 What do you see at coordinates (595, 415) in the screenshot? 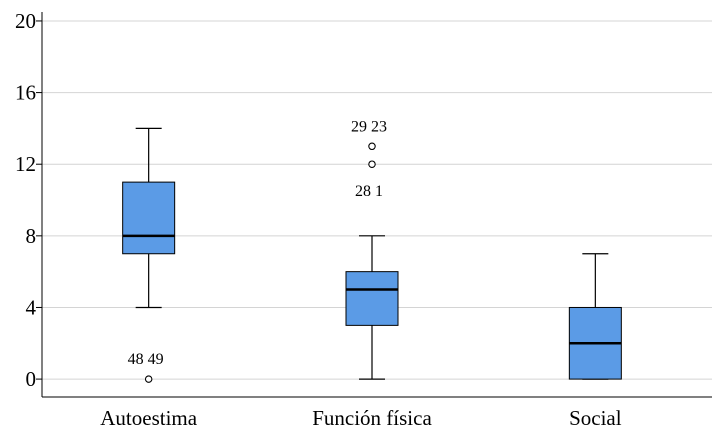
I see `x-category-label-social: Social` at bounding box center [595, 415].